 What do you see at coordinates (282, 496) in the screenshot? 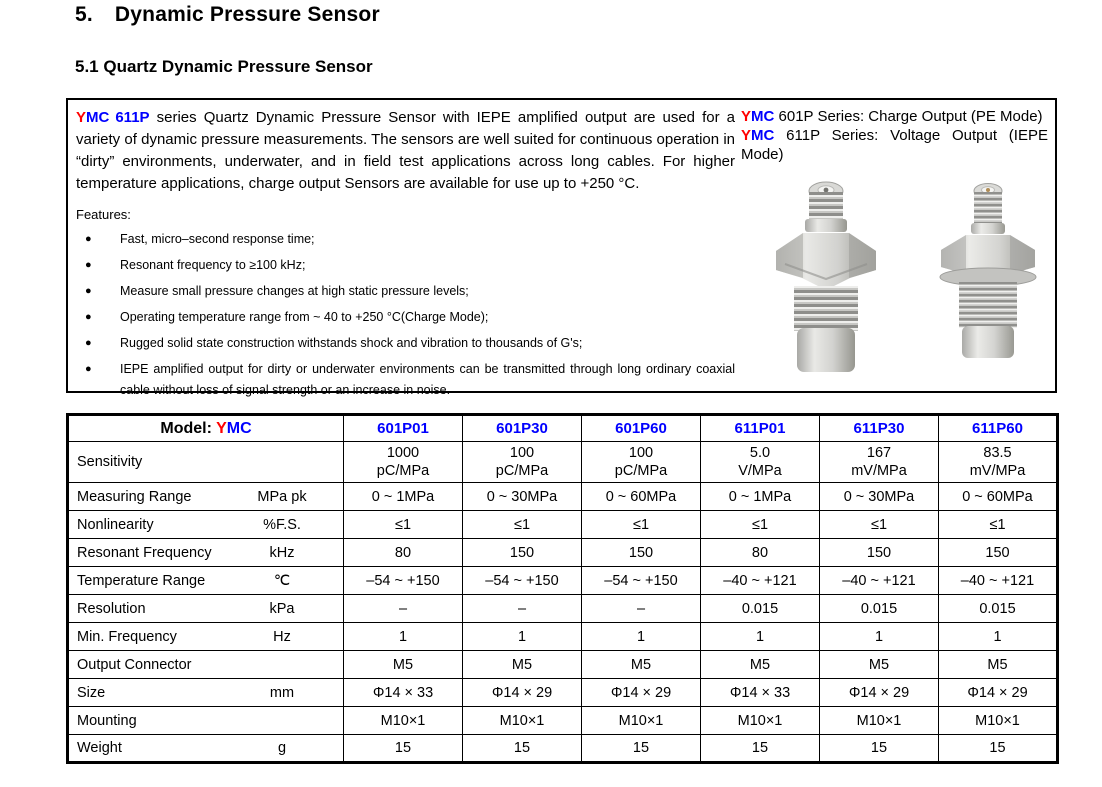
I see `param-unit: MPa pk` at bounding box center [282, 496].